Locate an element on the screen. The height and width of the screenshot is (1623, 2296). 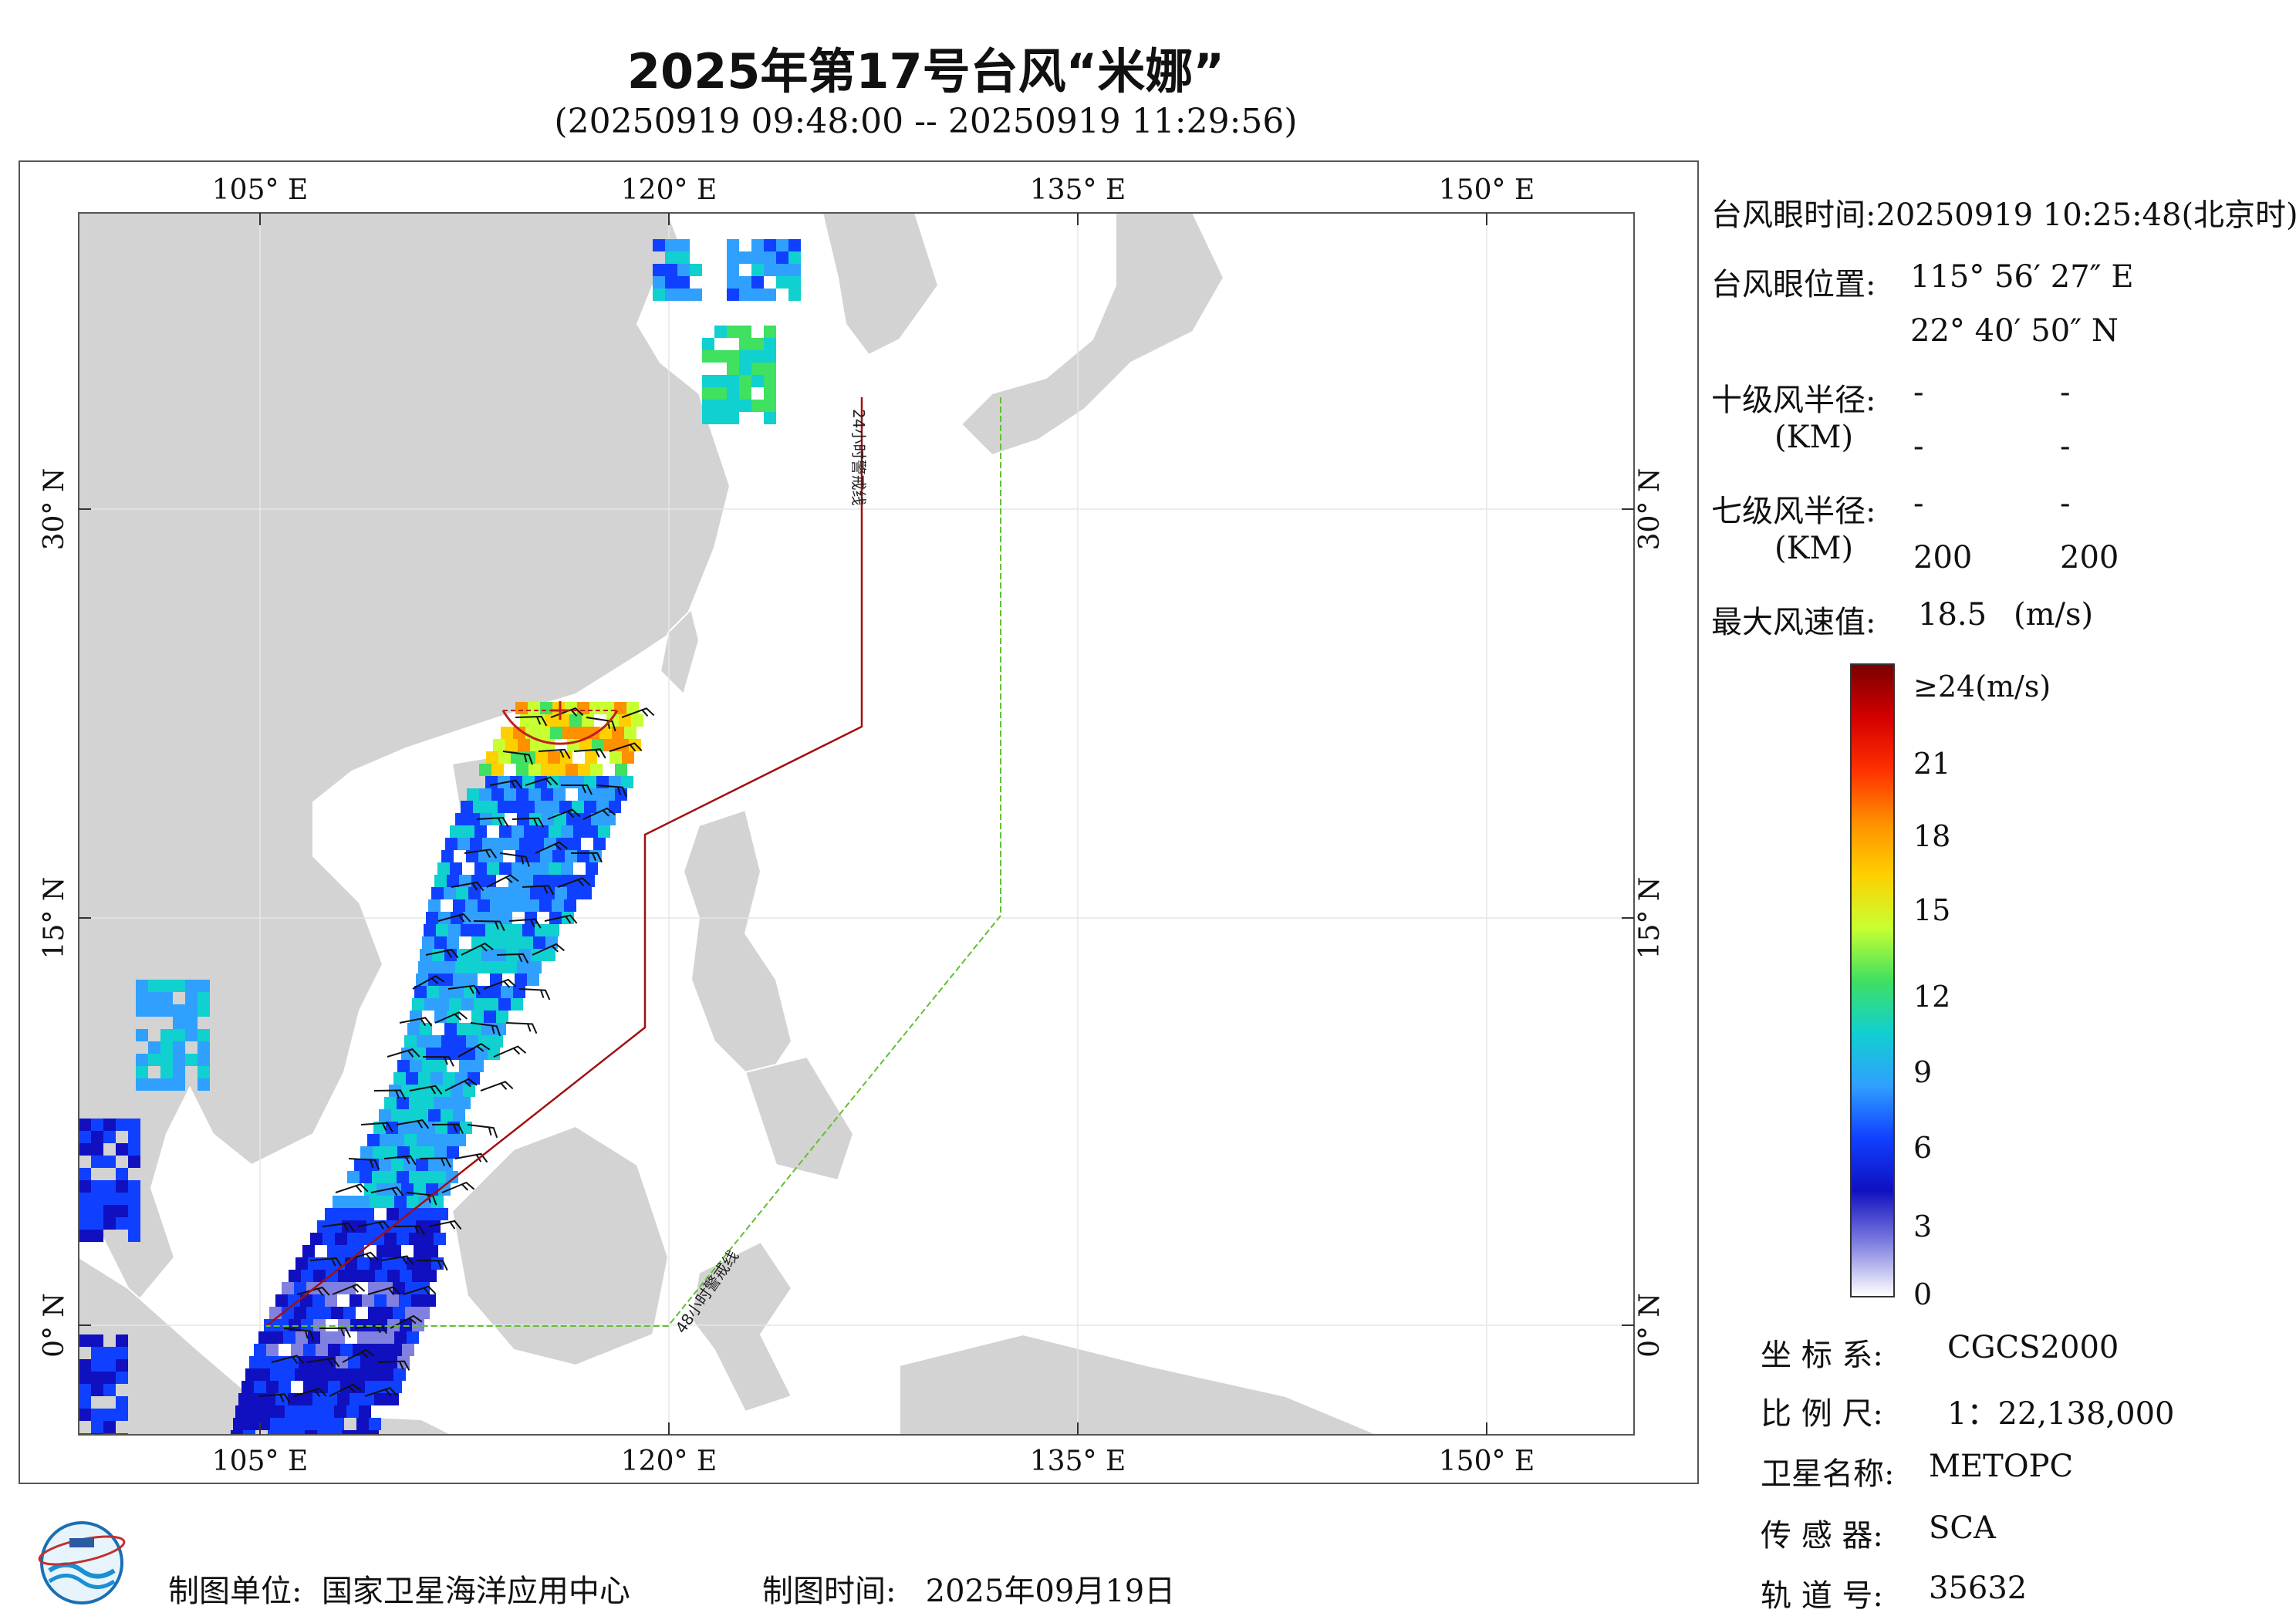
typhoon-radius-arc is located at coordinates (560, 727).